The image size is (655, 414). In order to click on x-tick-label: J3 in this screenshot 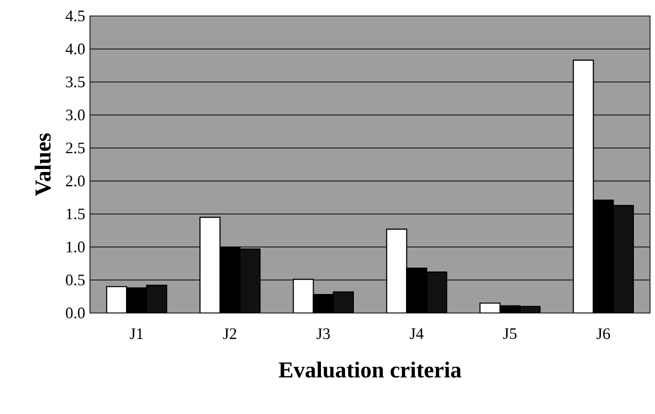, I will do `click(323, 334)`.